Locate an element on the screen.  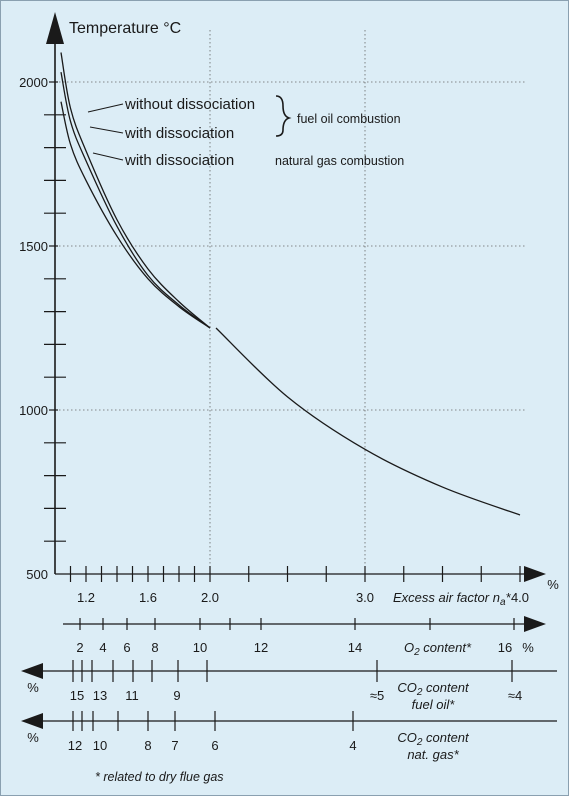
co2g-tick-label-0: 12 is located at coordinates (75, 745).